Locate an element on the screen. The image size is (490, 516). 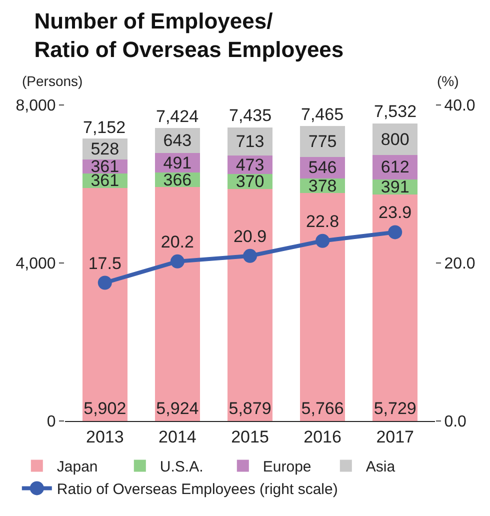
data-label: 800 is located at coordinates (395, 139).